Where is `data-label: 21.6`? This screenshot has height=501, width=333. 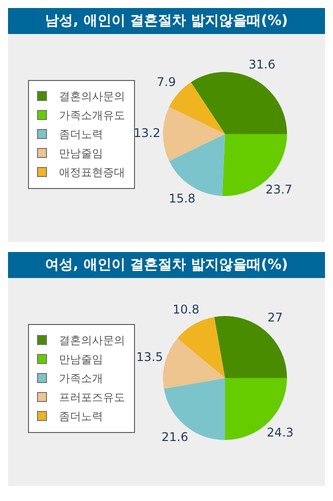 data-label: 21.6 is located at coordinates (175, 437).